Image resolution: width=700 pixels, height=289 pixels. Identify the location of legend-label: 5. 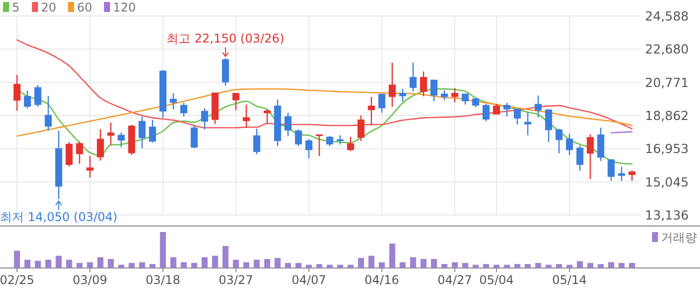
(16, 7).